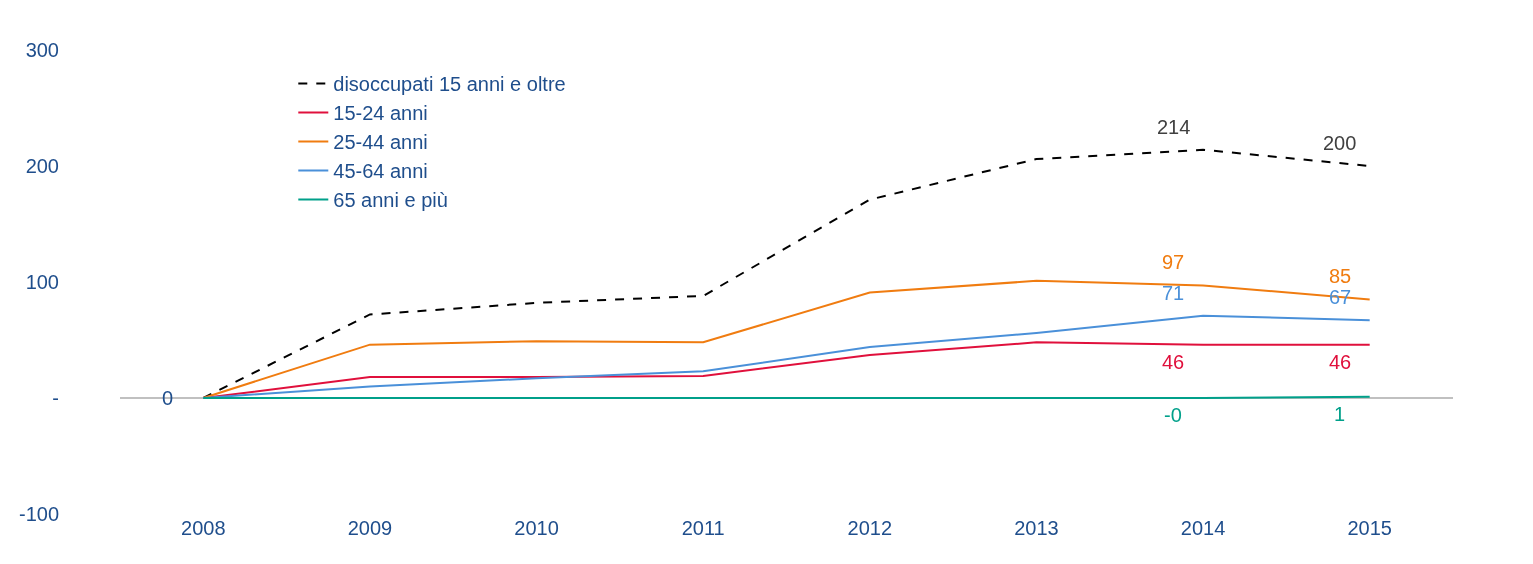  What do you see at coordinates (42, 50) in the screenshot?
I see `y-tick-label: 300` at bounding box center [42, 50].